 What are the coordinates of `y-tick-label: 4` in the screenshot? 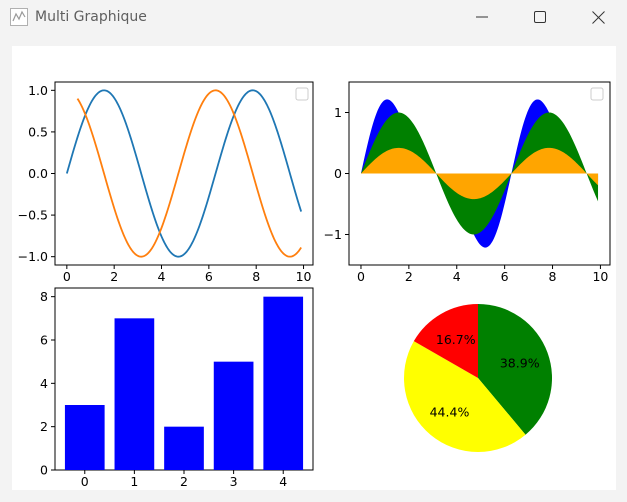 It's located at (44, 383).